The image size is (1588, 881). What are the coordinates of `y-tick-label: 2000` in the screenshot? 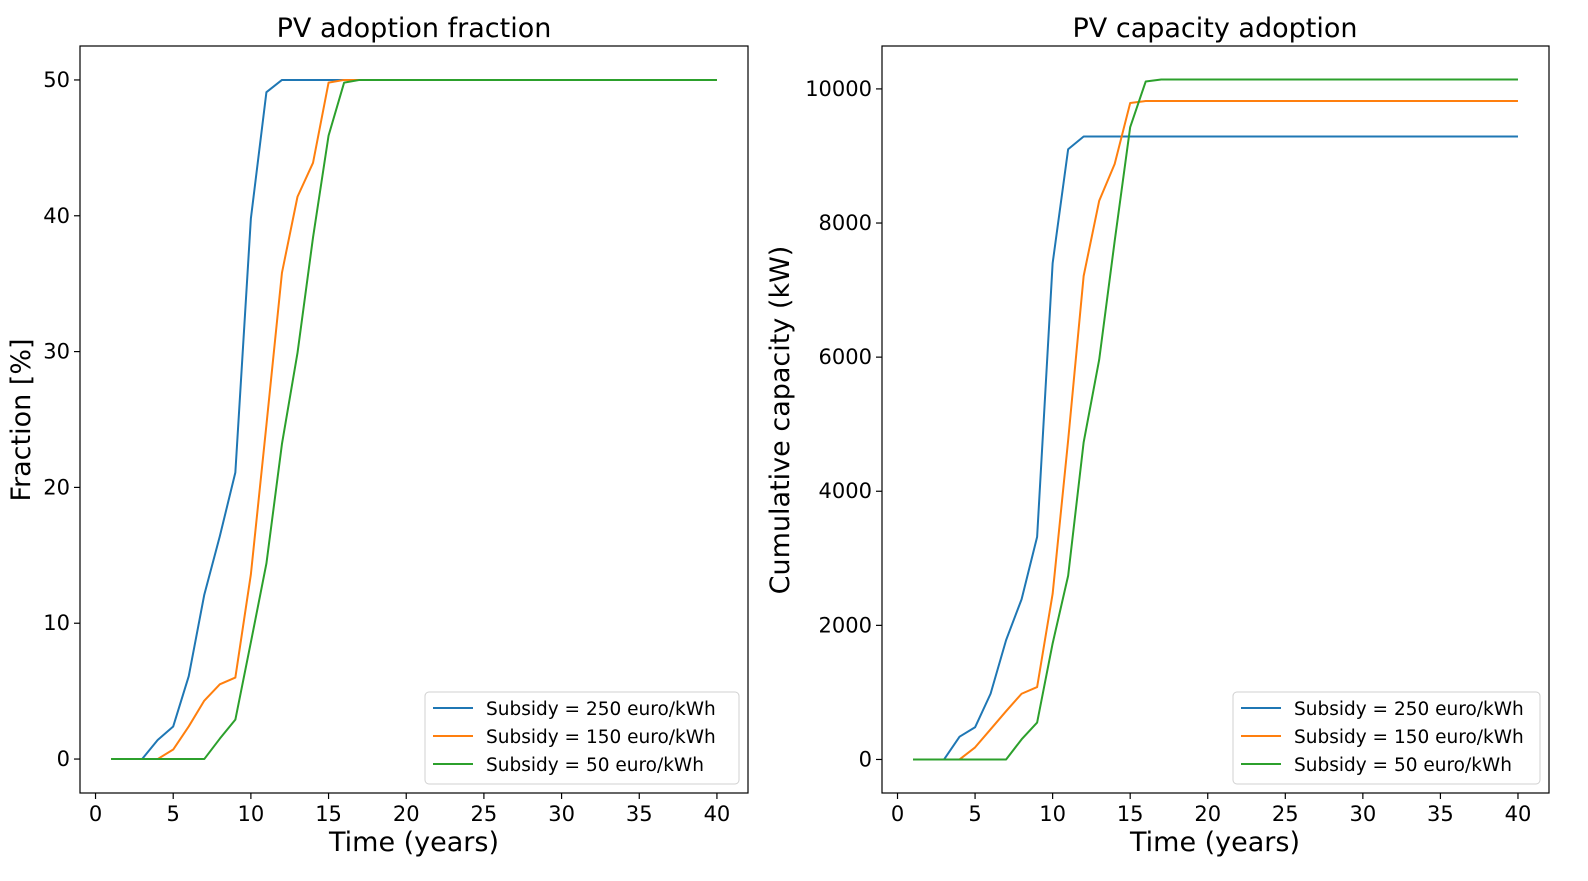 It's located at (845, 625).